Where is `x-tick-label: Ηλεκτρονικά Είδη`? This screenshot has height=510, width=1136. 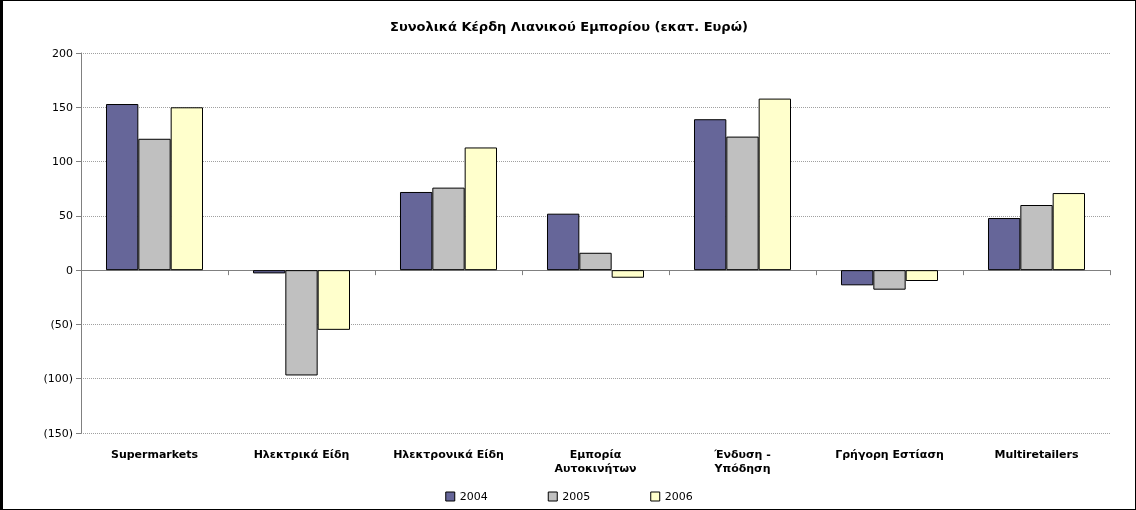
x-tick-label: Ηλεκτρονικά Είδη is located at coordinates (448, 454).